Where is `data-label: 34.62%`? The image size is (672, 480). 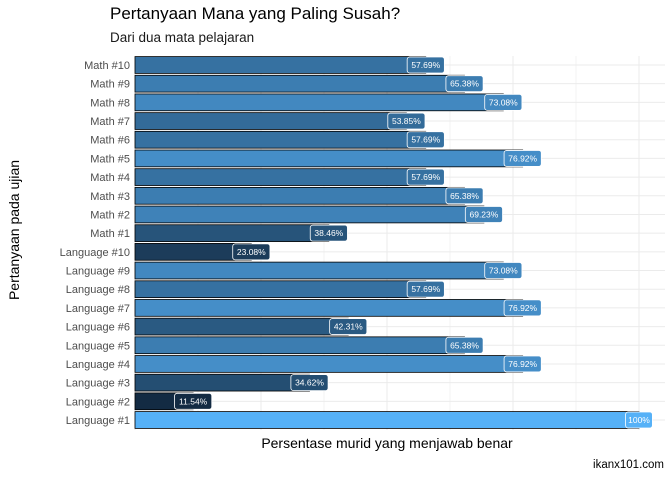 data-label: 34.62% is located at coordinates (309, 383).